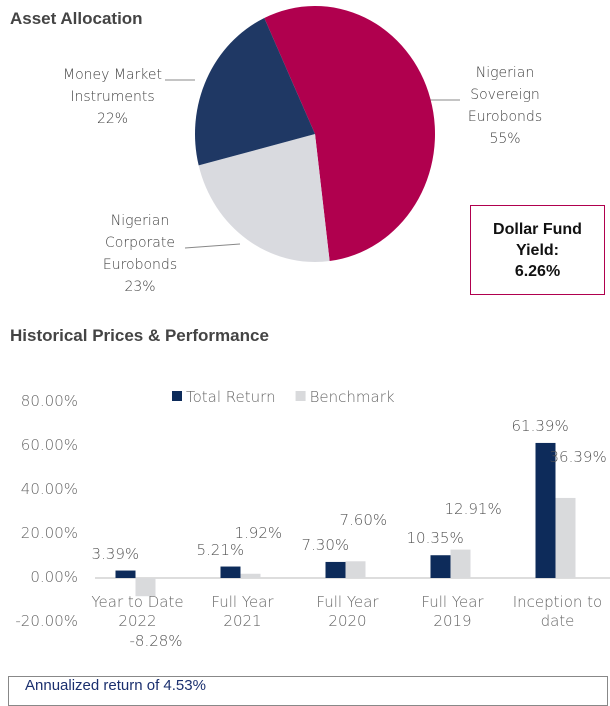 This screenshot has width=610, height=706. I want to click on data-label: 5.21%, so click(220, 549).